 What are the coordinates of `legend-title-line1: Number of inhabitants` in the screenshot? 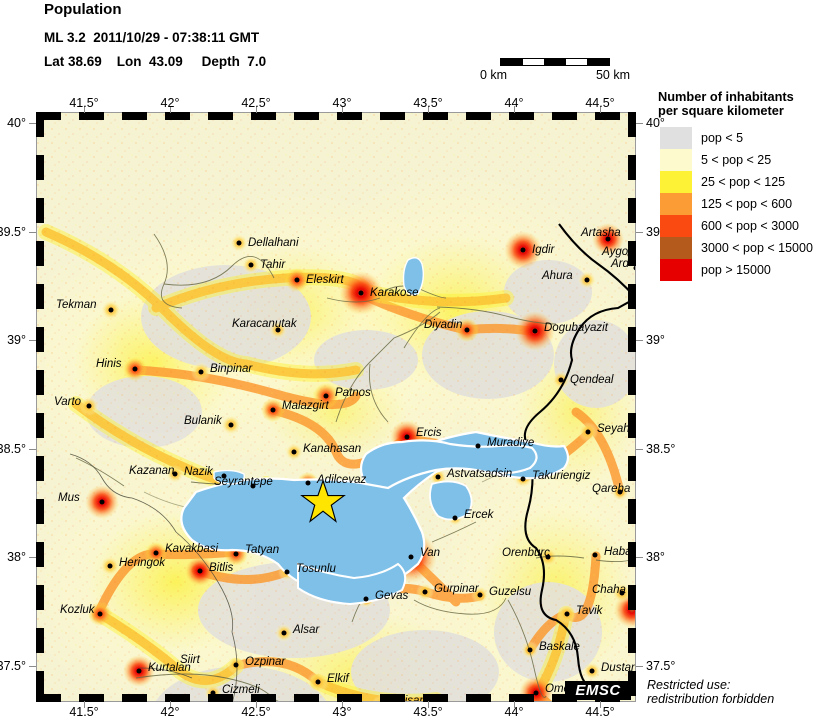 It's located at (726, 96).